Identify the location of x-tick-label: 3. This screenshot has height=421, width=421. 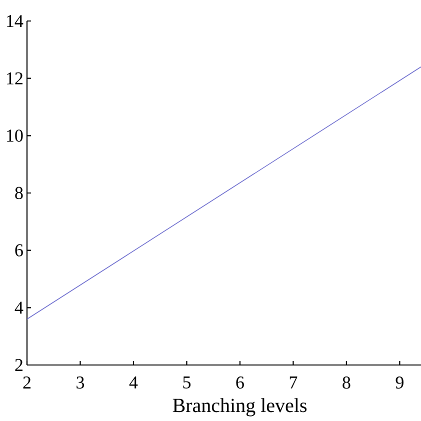
(80, 382).